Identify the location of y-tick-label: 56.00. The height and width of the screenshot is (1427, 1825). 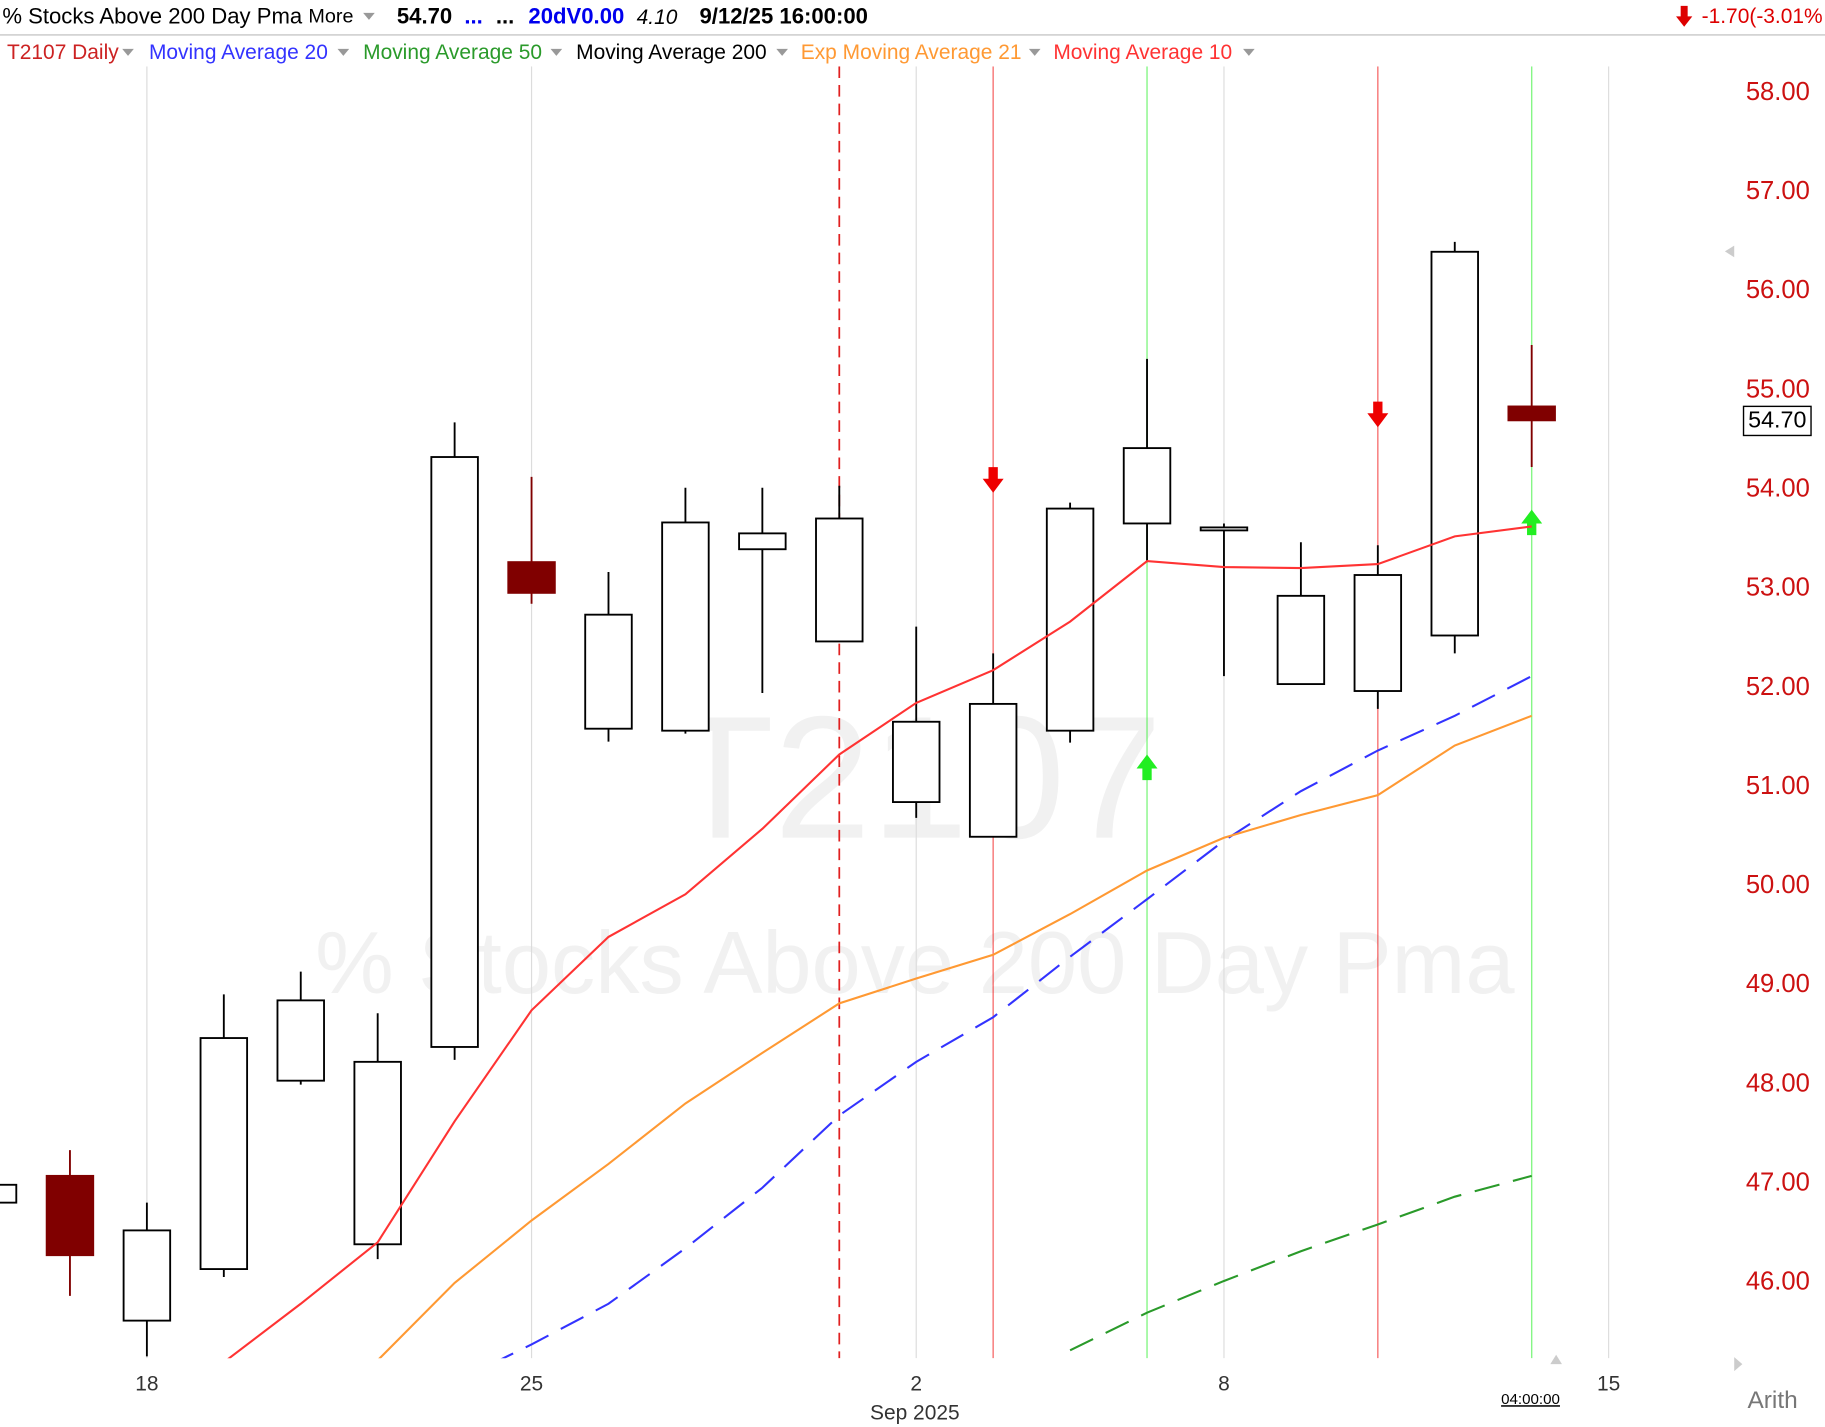
(1778, 290).